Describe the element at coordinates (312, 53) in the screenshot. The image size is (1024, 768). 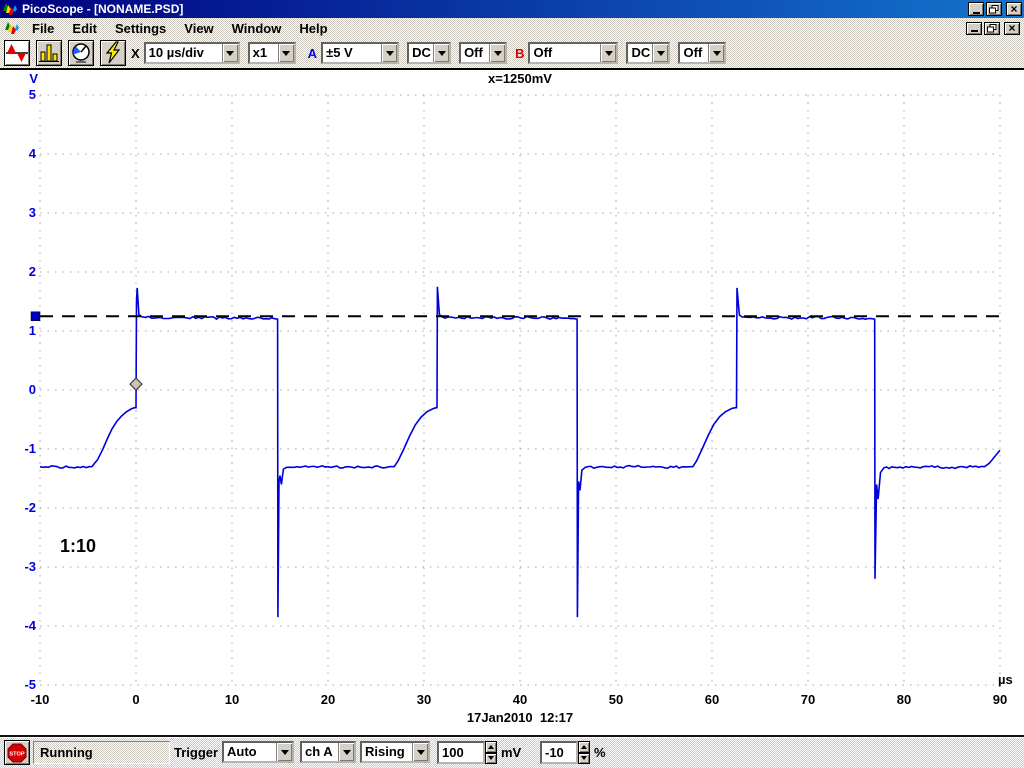
I see `channel-a-label: A` at that location.